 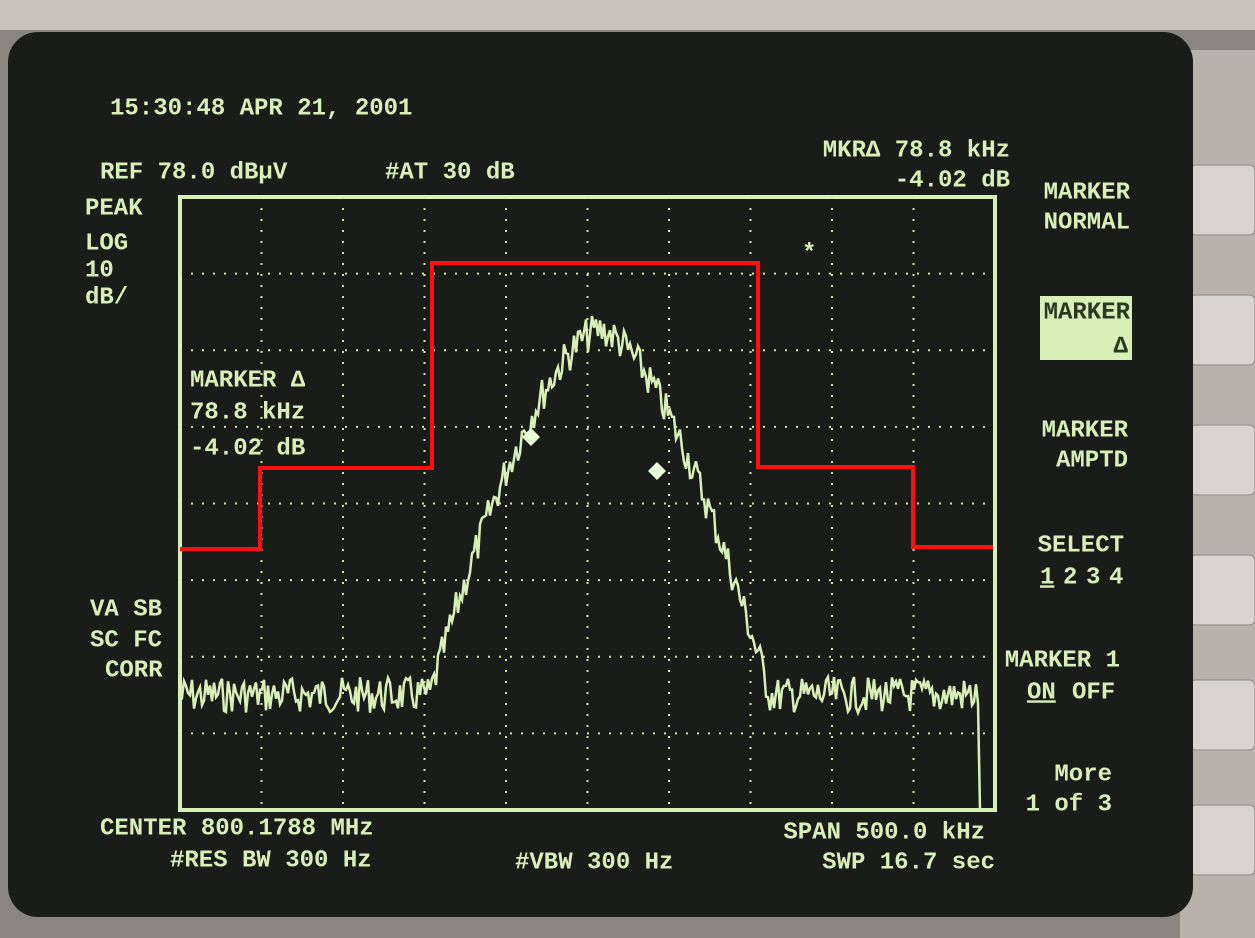 What do you see at coordinates (134, 670) in the screenshot?
I see `flag: CORR` at bounding box center [134, 670].